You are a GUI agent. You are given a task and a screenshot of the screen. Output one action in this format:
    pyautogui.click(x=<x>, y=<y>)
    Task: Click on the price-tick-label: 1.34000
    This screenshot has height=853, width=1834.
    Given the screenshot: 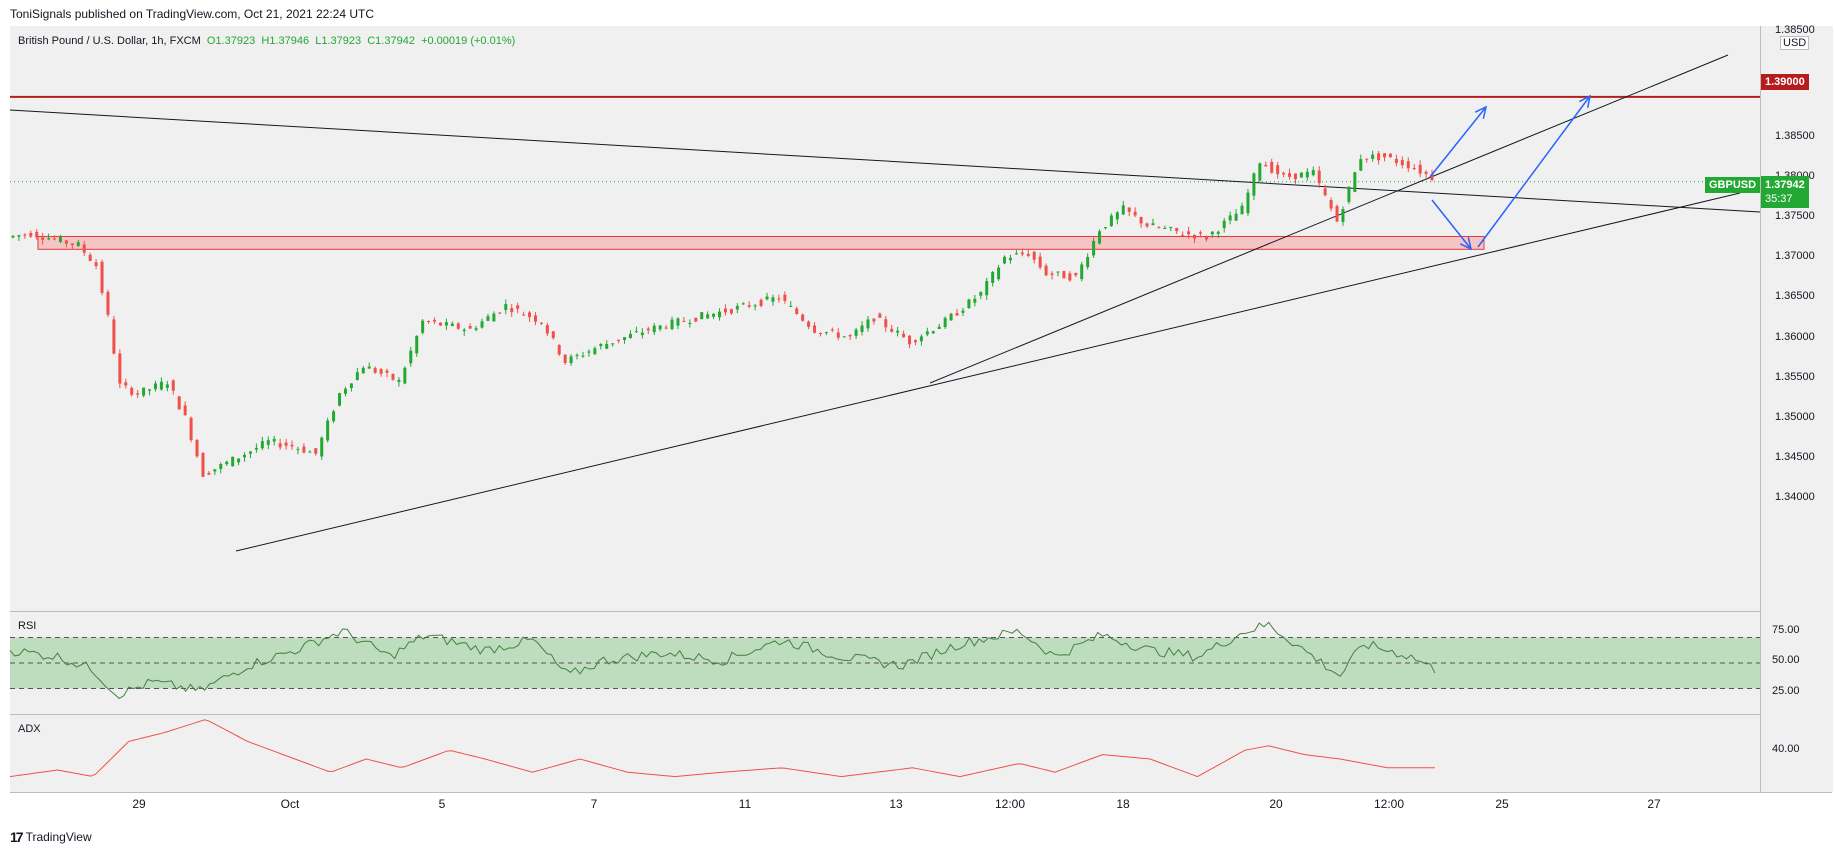 What is the action you would take?
    pyautogui.click(x=1795, y=497)
    